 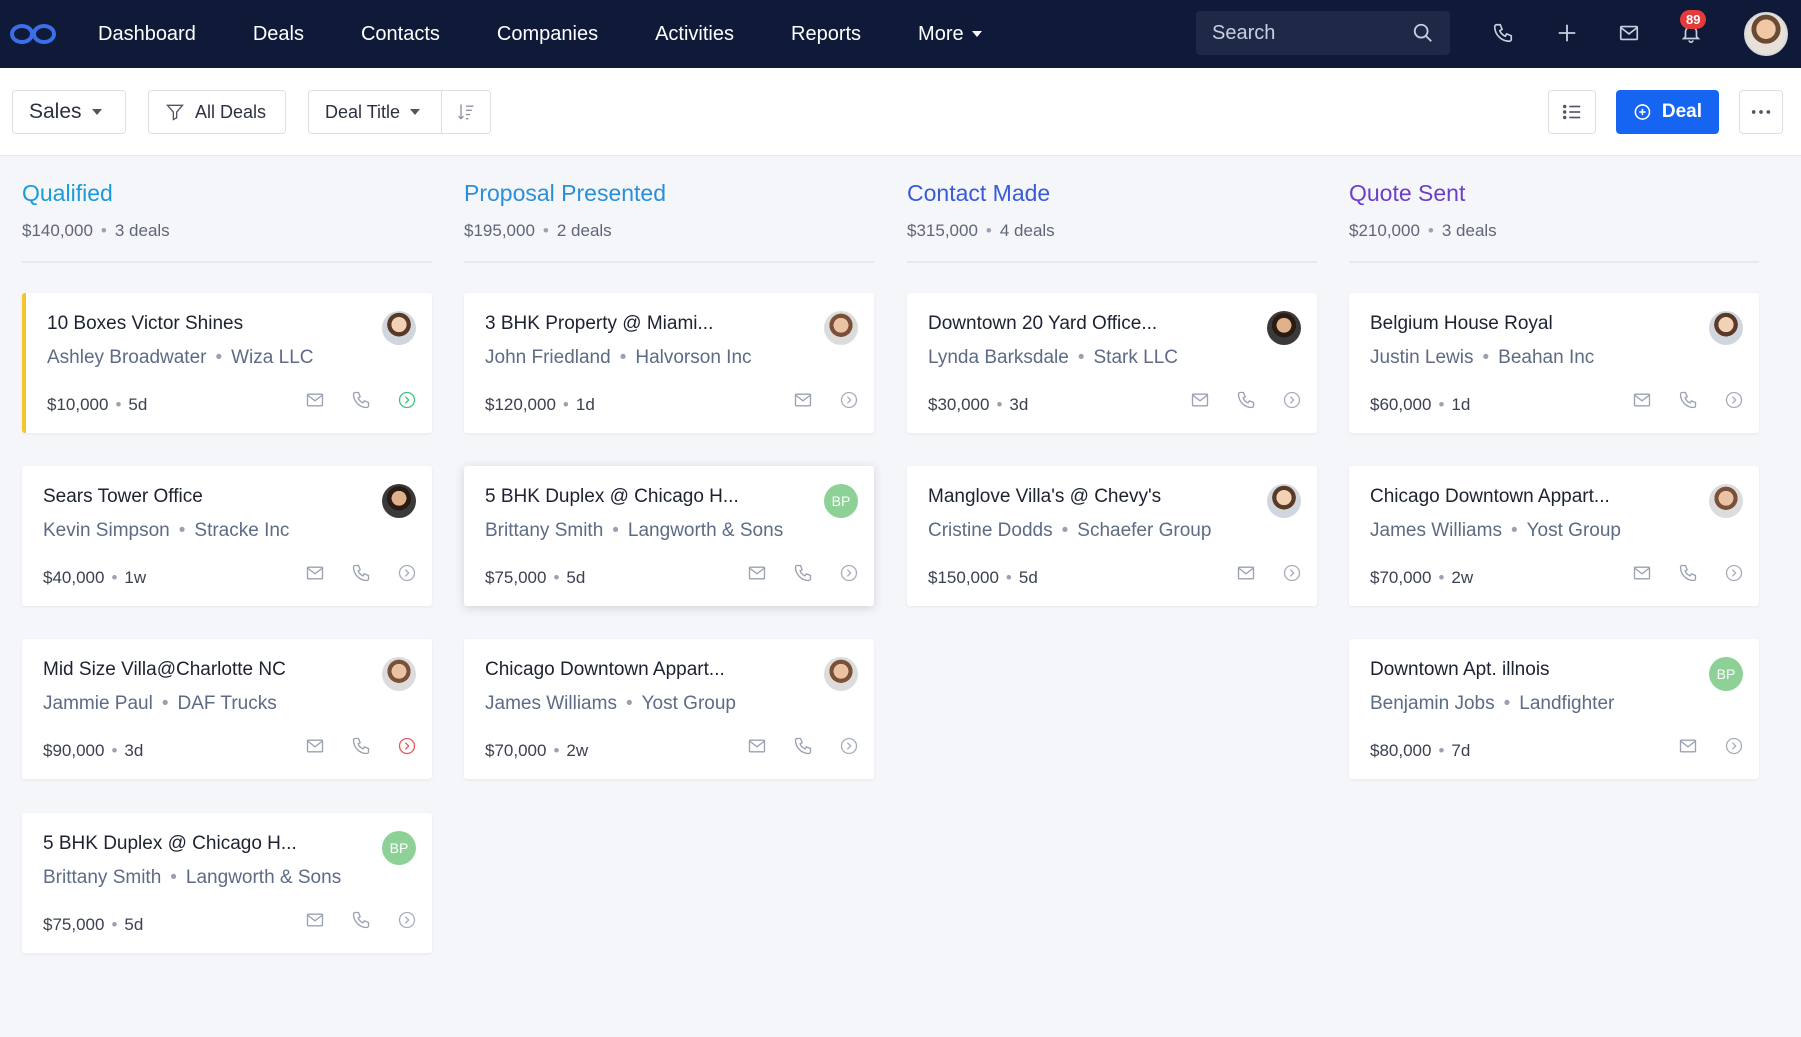 What do you see at coordinates (466, 112) in the screenshot?
I see `sort-direction-button` at bounding box center [466, 112].